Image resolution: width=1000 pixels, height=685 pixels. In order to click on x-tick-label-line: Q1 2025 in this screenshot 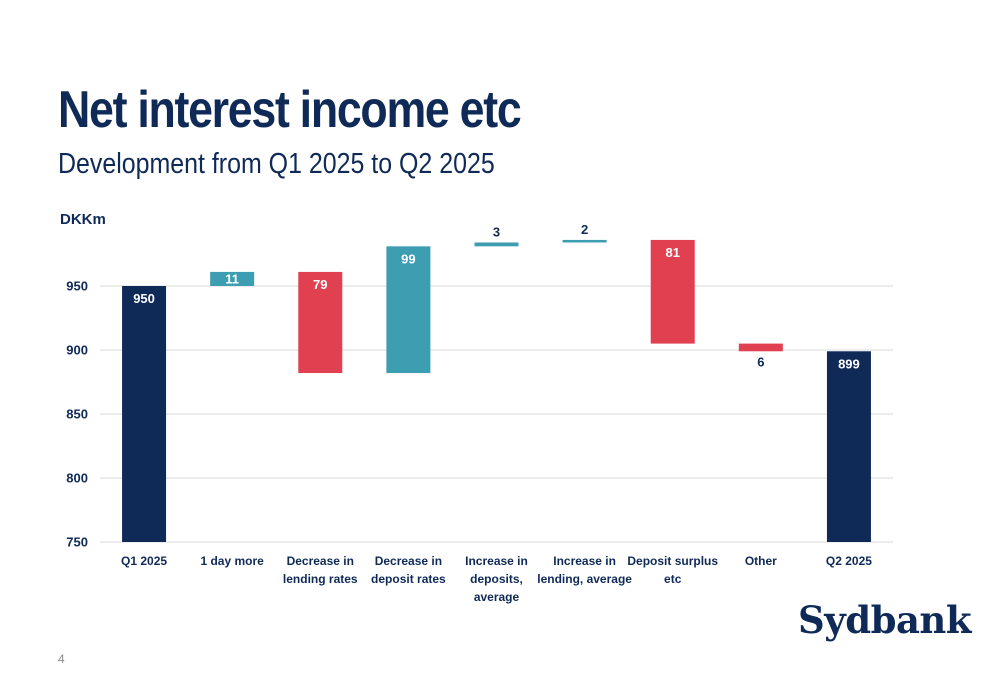, I will do `click(144, 561)`.